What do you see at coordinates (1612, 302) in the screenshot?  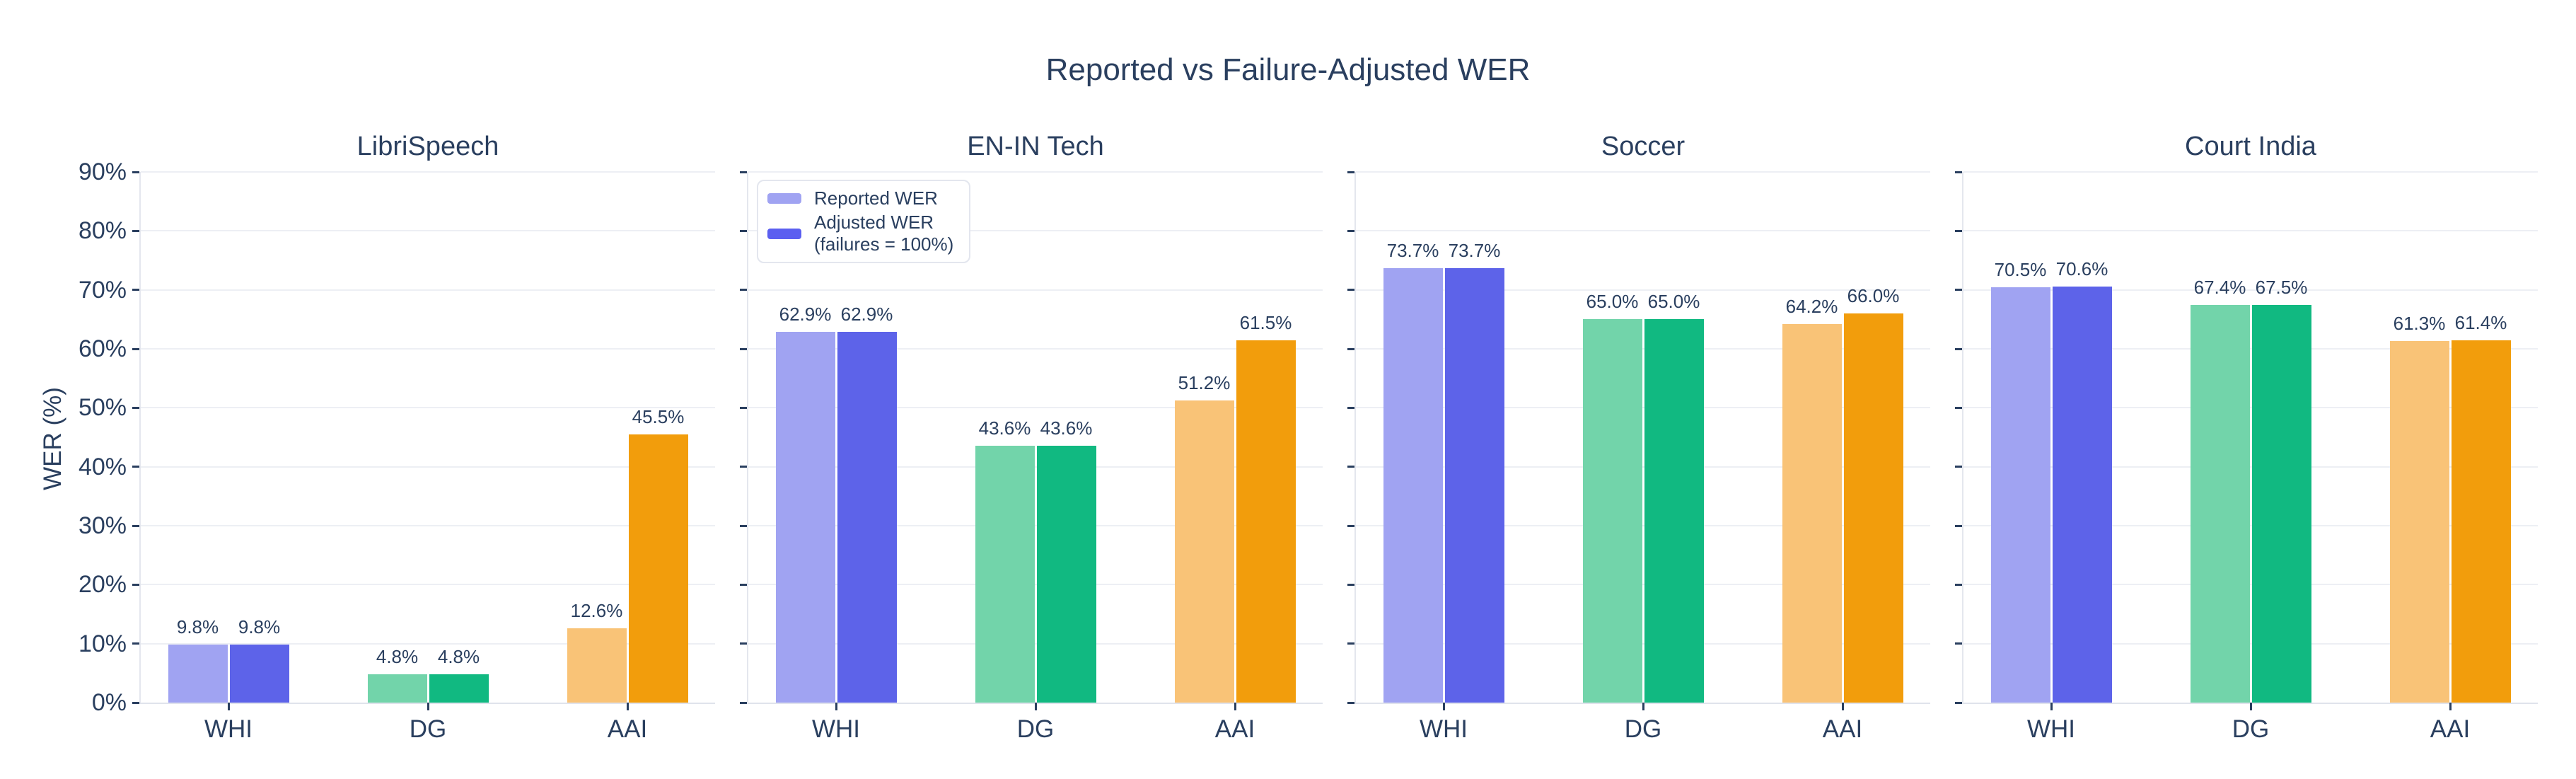 I see `bar-value-label-reported-dg: 65.0%` at bounding box center [1612, 302].